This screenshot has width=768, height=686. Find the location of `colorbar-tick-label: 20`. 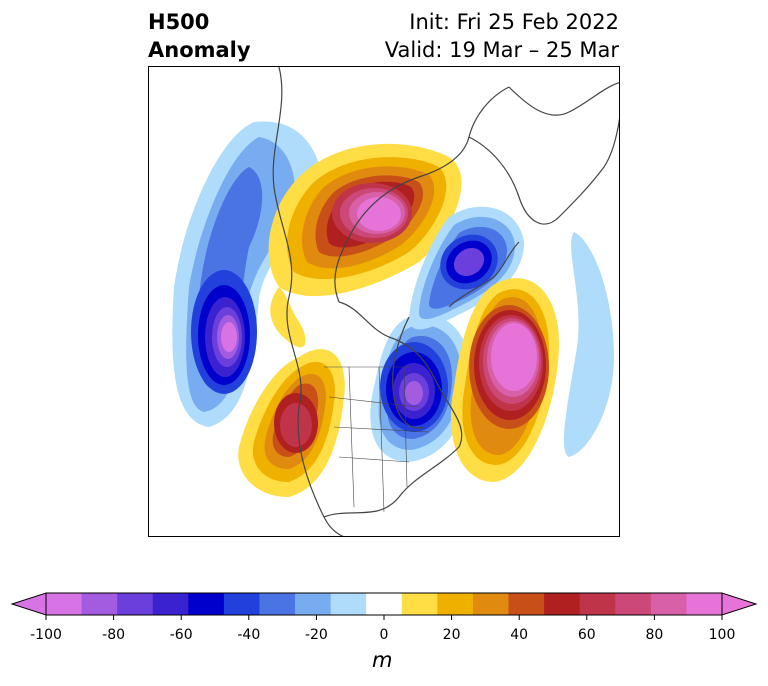

colorbar-tick-label: 20 is located at coordinates (451, 635).